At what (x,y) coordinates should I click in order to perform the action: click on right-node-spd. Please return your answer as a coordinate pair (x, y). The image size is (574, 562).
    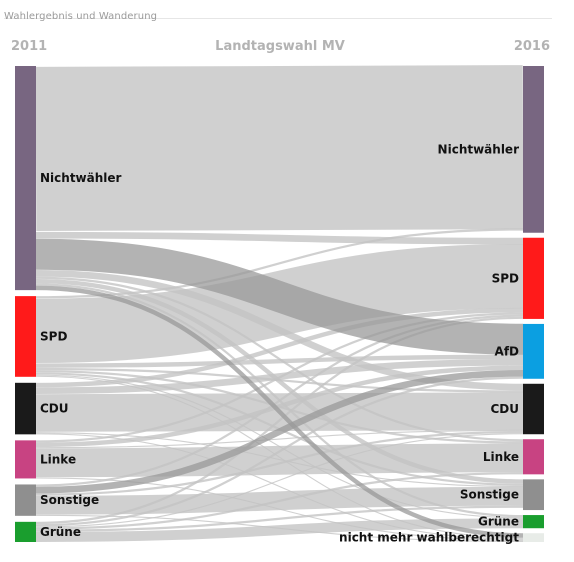
    Looking at the image, I should click on (533, 278).